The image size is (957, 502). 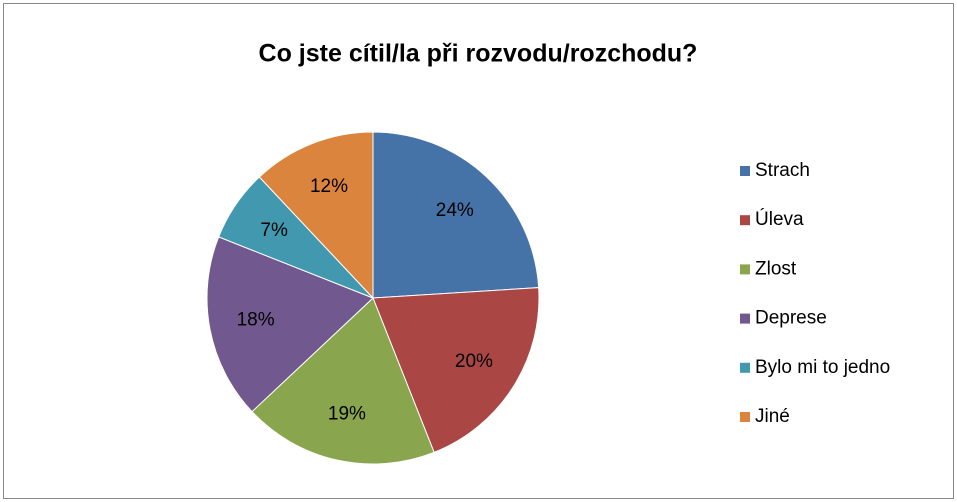 What do you see at coordinates (791, 318) in the screenshot?
I see `legend-label: Deprese` at bounding box center [791, 318].